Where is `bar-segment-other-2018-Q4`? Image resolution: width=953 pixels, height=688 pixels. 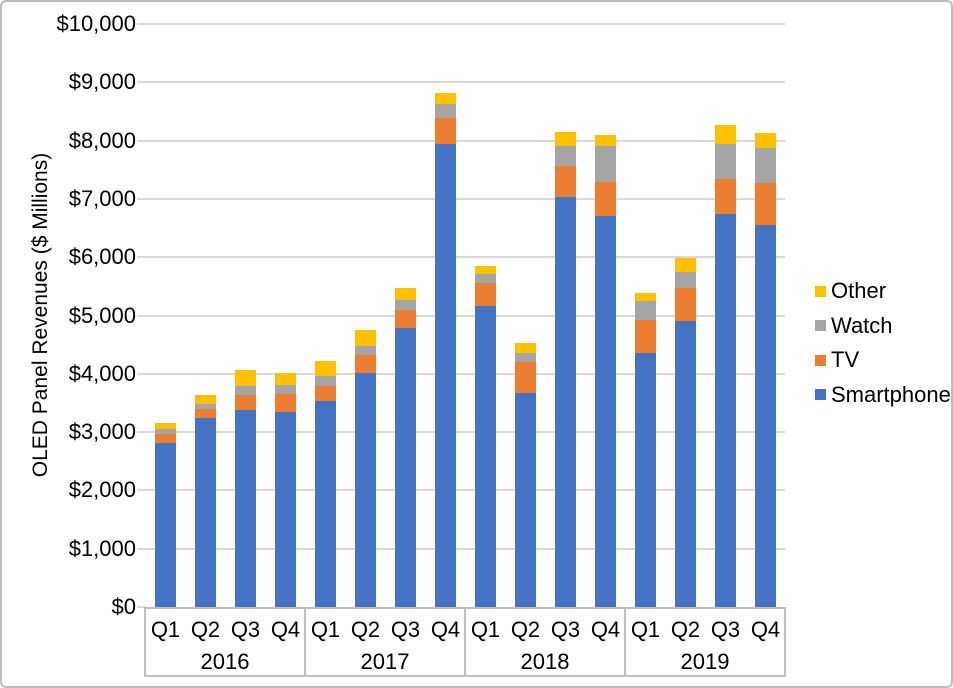 bar-segment-other-2018-Q4 is located at coordinates (605, 140).